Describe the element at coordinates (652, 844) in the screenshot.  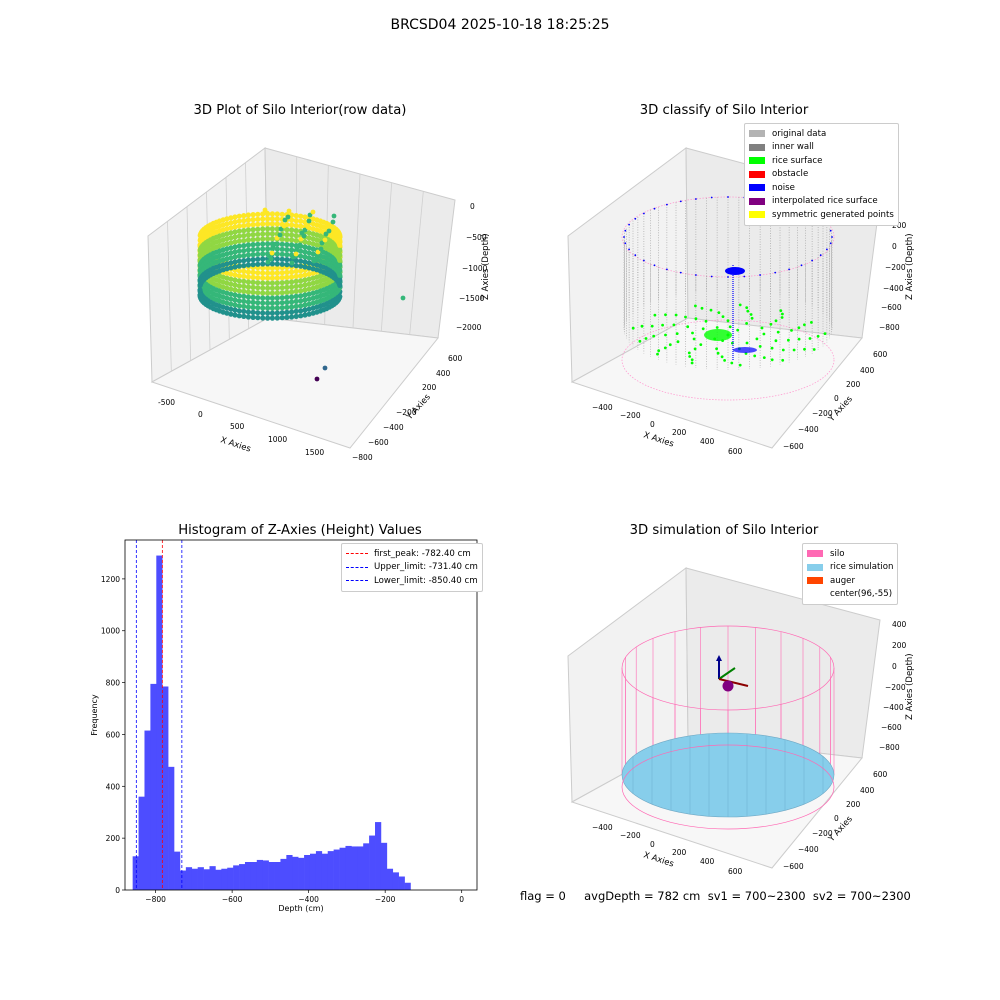
I see `xtick-simulation: 0` at that location.